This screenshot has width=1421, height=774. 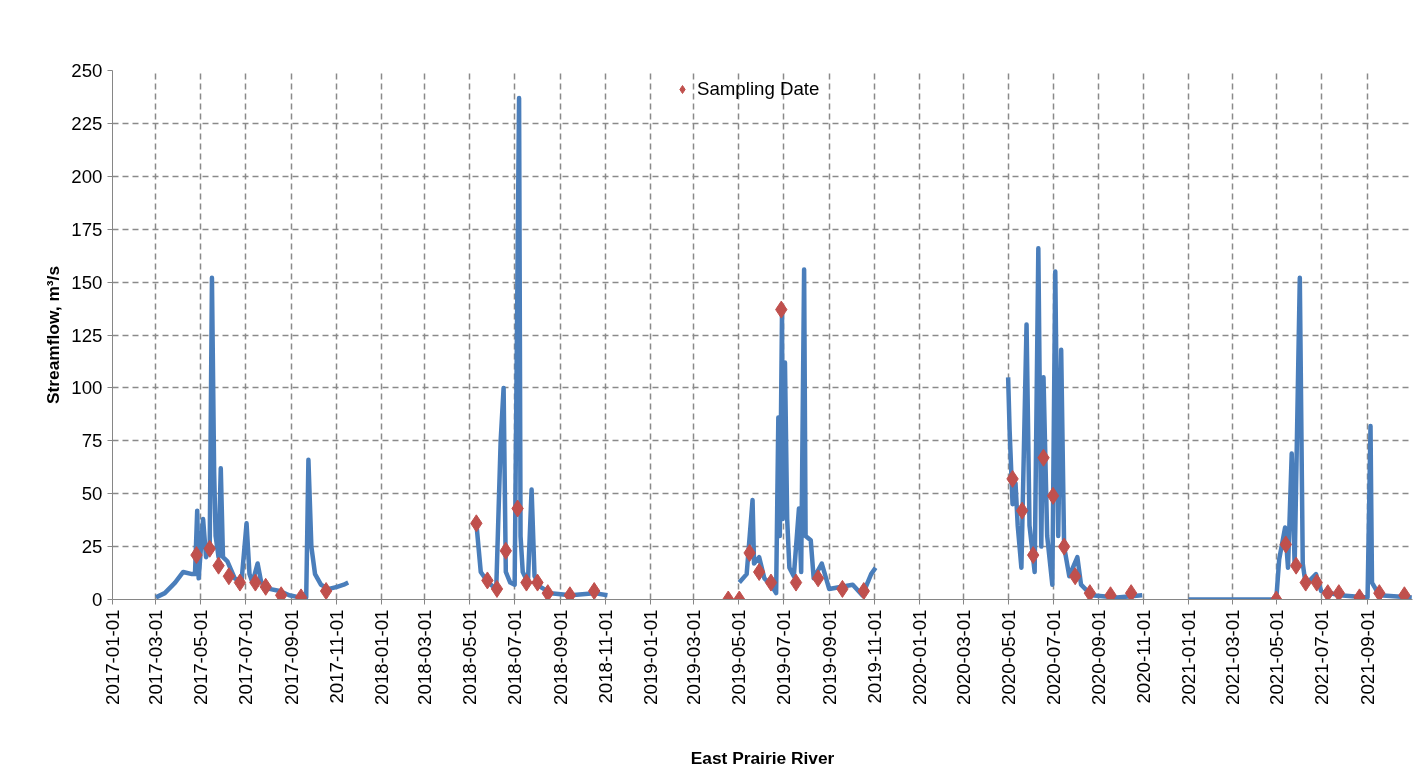 I want to click on x-tick-label: 2017-05-01, so click(x=201, y=657).